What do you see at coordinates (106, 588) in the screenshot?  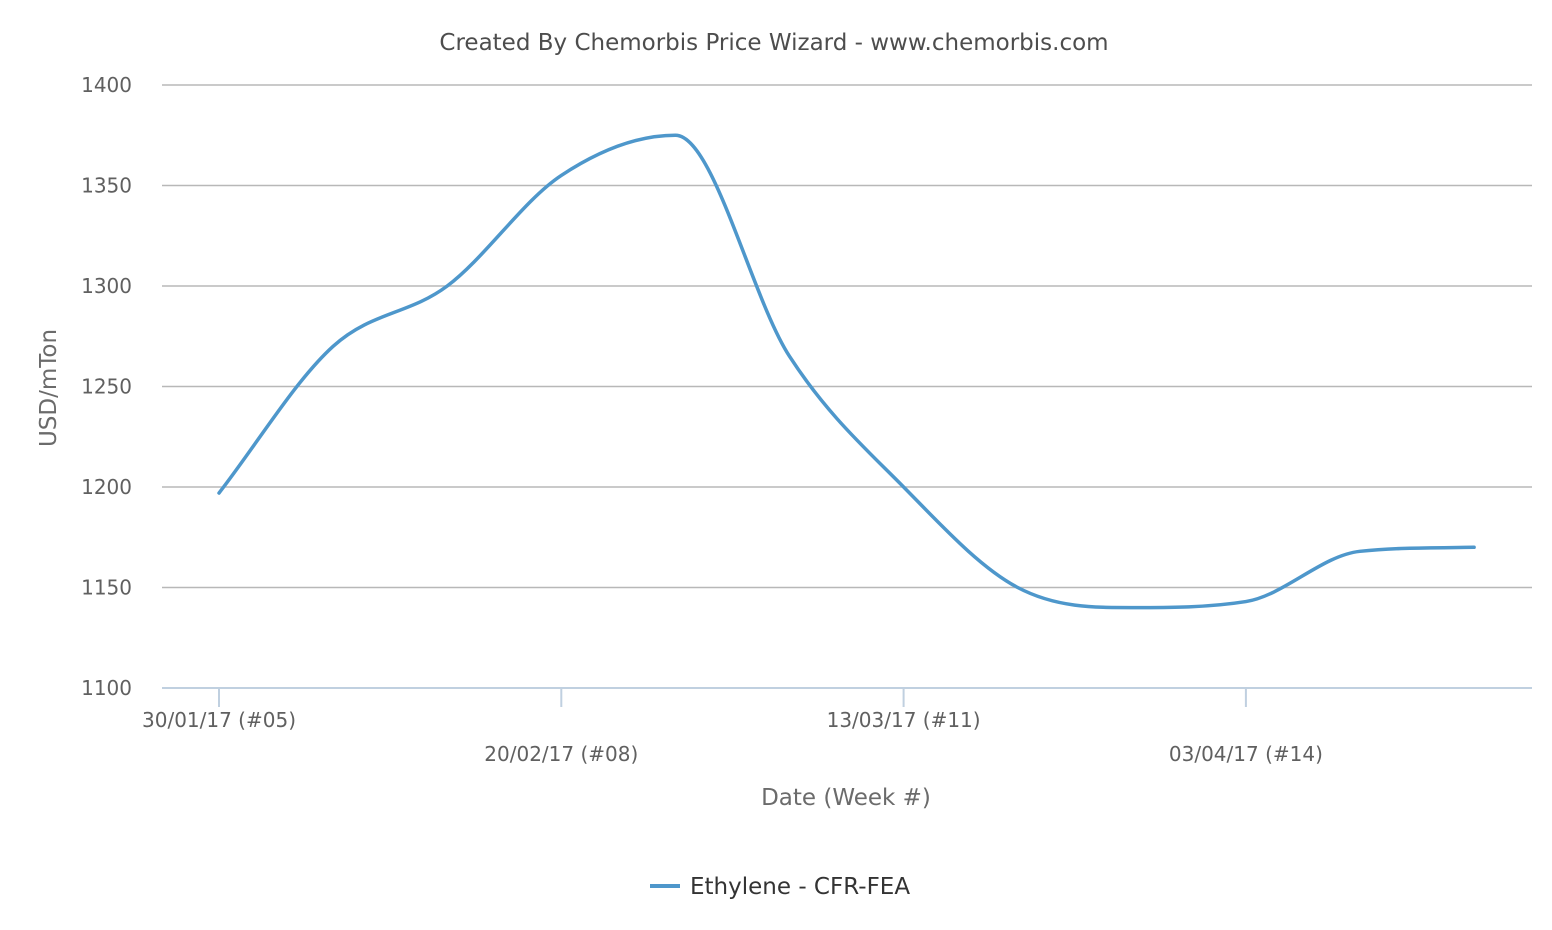 I see `y-tick-label: 1150` at bounding box center [106, 588].